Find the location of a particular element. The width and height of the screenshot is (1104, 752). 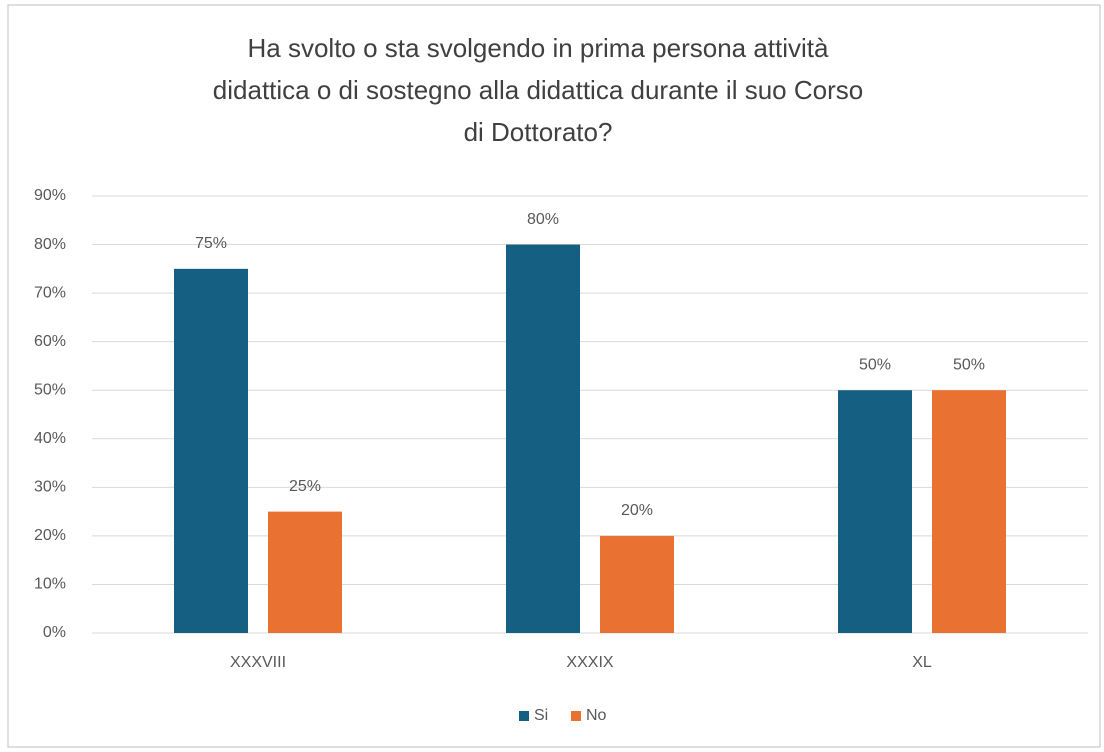

y-tick-label: 90% is located at coordinates (50, 195).